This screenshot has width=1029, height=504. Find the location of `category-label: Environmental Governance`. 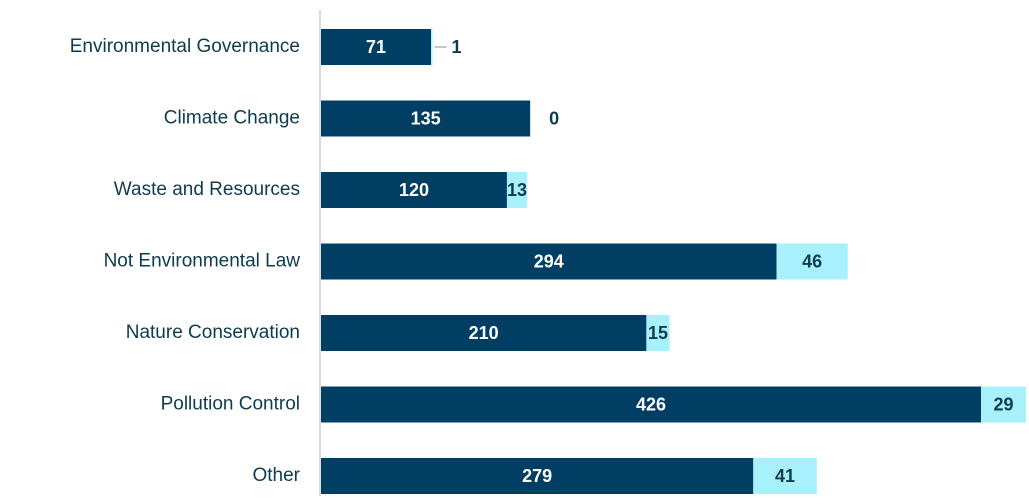

category-label: Environmental Governance is located at coordinates (185, 46).